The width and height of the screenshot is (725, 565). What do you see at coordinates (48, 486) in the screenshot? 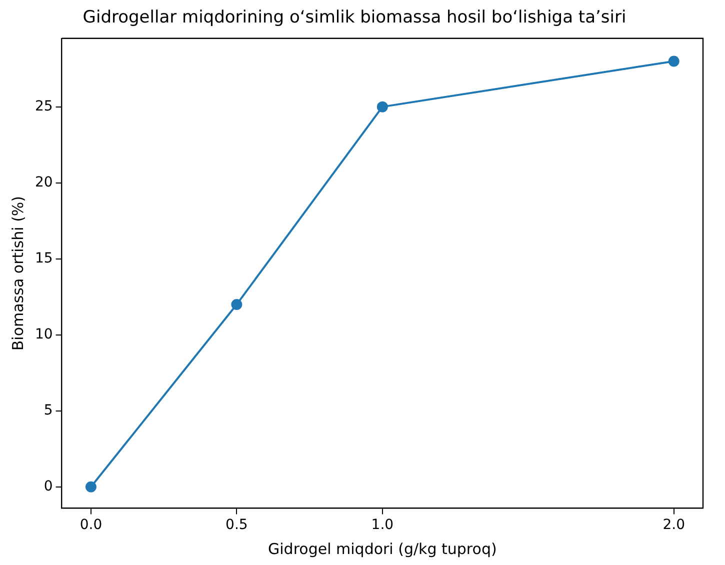
I see `y-tick-label: 0` at bounding box center [48, 486].